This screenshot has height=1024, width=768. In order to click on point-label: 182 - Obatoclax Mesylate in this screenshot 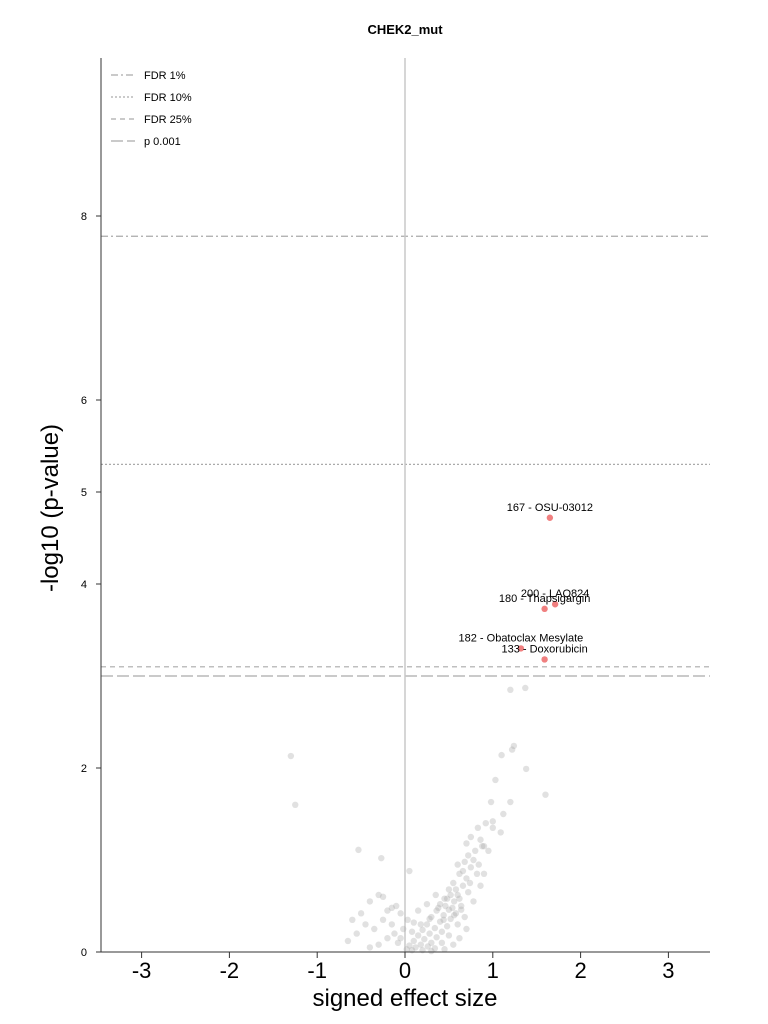, I will do `click(521, 638)`.